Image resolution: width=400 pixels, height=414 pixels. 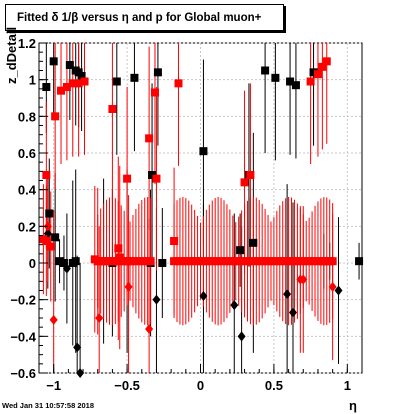 What do you see at coordinates (347, 385) in the screenshot?
I see `x-tick-label: 1` at bounding box center [347, 385].